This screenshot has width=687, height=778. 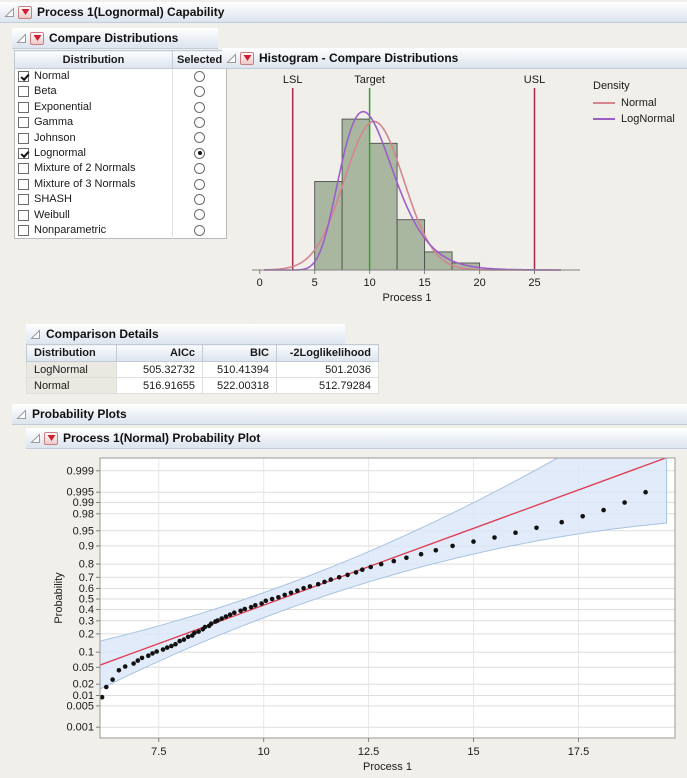 What do you see at coordinates (70, 230) in the screenshot?
I see `distribution-label: Nonparametric` at bounding box center [70, 230].